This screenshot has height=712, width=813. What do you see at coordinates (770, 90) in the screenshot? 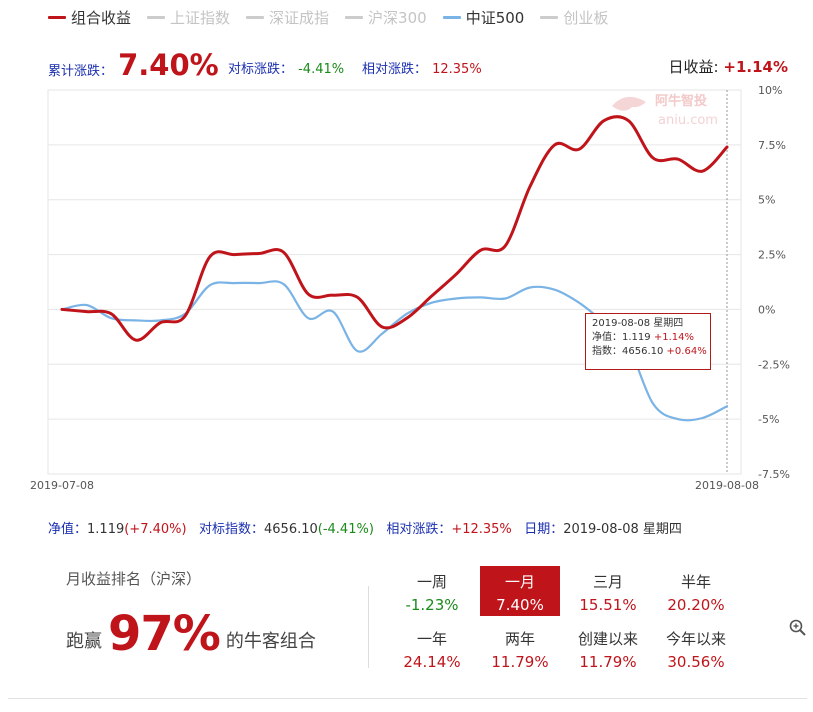
I see `y-tick-label: 10%` at bounding box center [770, 90].